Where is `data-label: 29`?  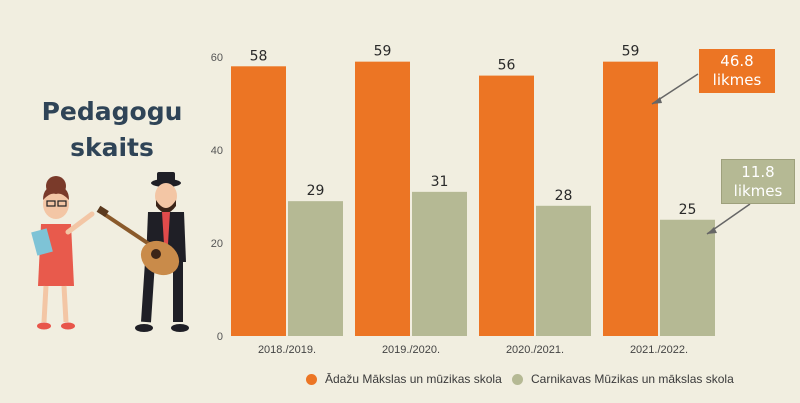 data-label: 29 is located at coordinates (316, 191).